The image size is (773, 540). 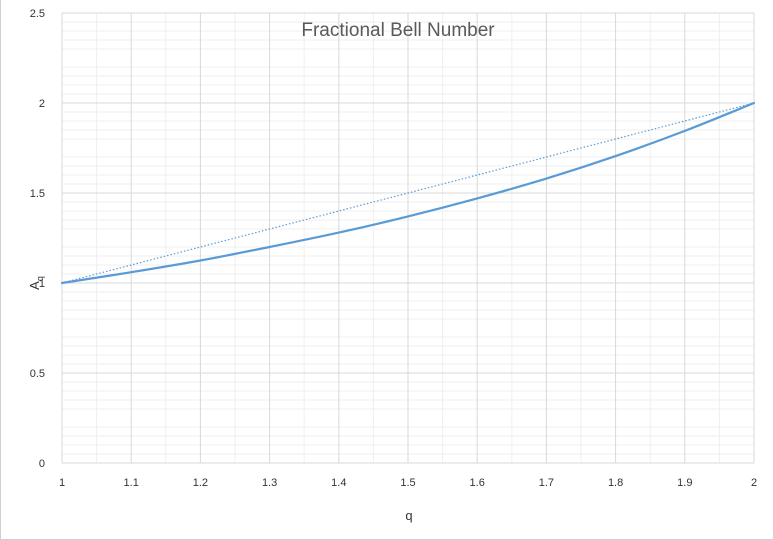 What do you see at coordinates (62, 483) in the screenshot?
I see `x-tick-label: 1` at bounding box center [62, 483].